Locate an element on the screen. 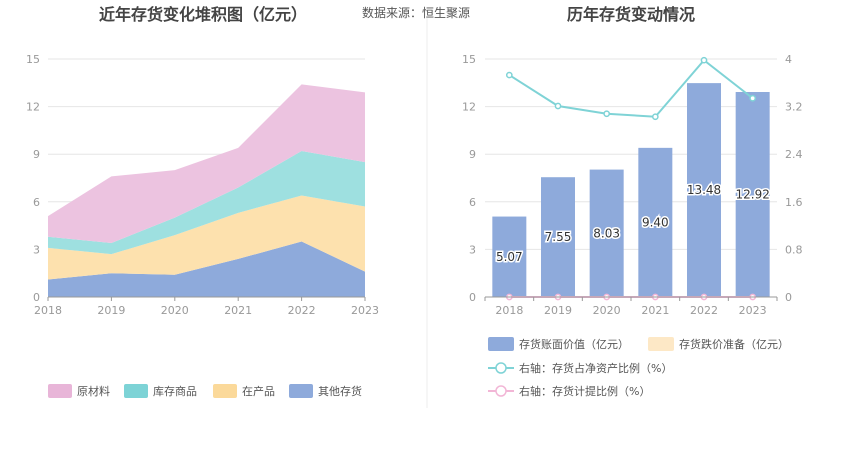 This screenshot has height=458, width=850. left-y-tick-label: 9 is located at coordinates (36, 154).